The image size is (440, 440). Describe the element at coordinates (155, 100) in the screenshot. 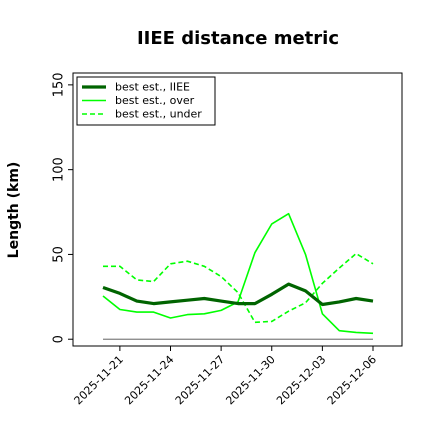

I see `legend-label-1: best est., over` at that location.